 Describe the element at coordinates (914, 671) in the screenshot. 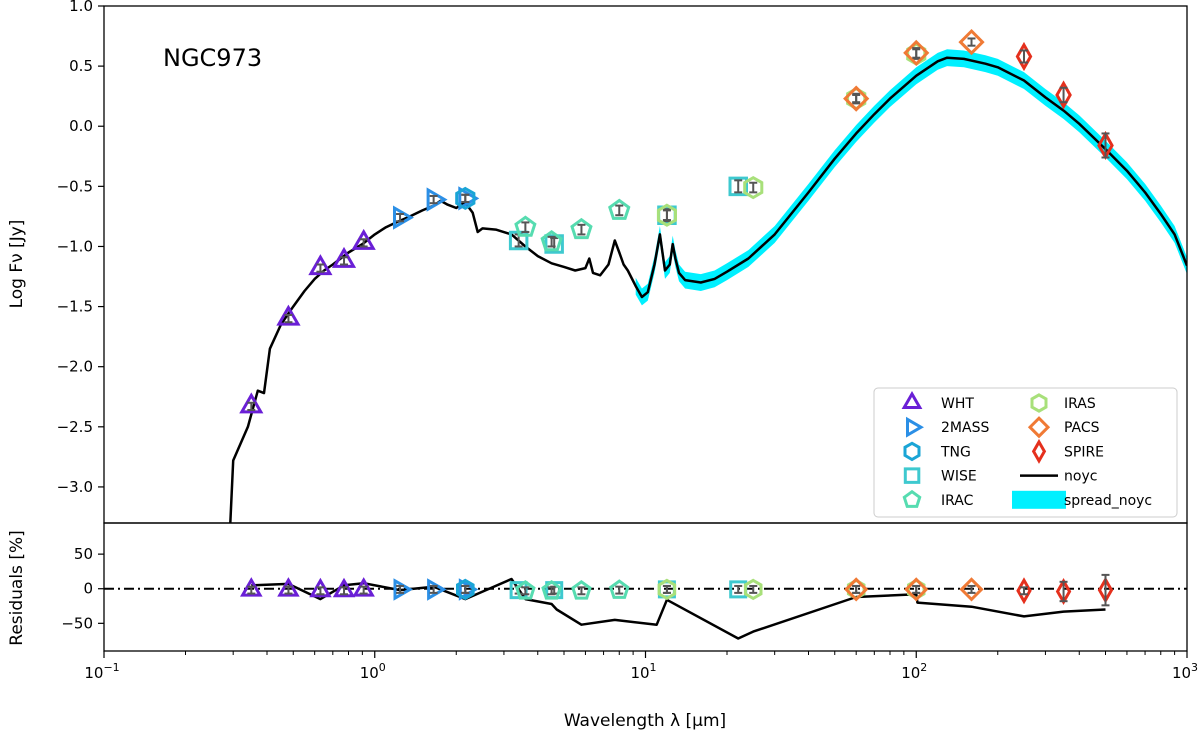

I see `x-tick-label: 10²` at that location.